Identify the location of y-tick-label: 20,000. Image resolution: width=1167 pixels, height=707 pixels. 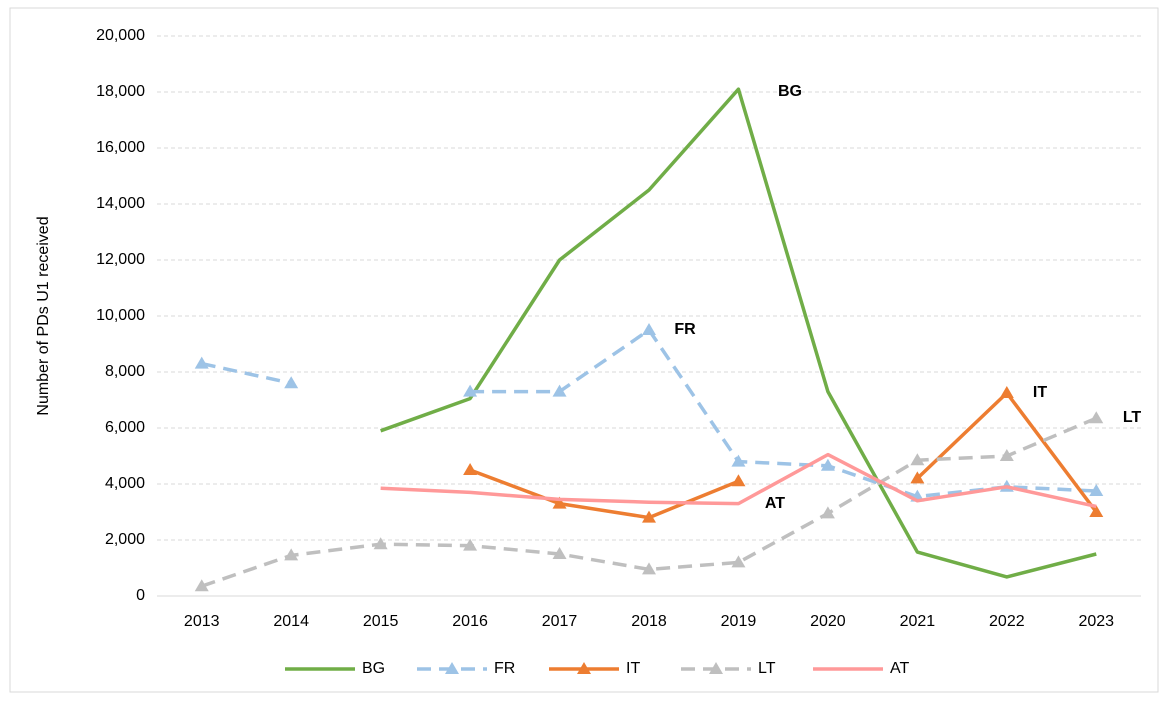
(120, 35).